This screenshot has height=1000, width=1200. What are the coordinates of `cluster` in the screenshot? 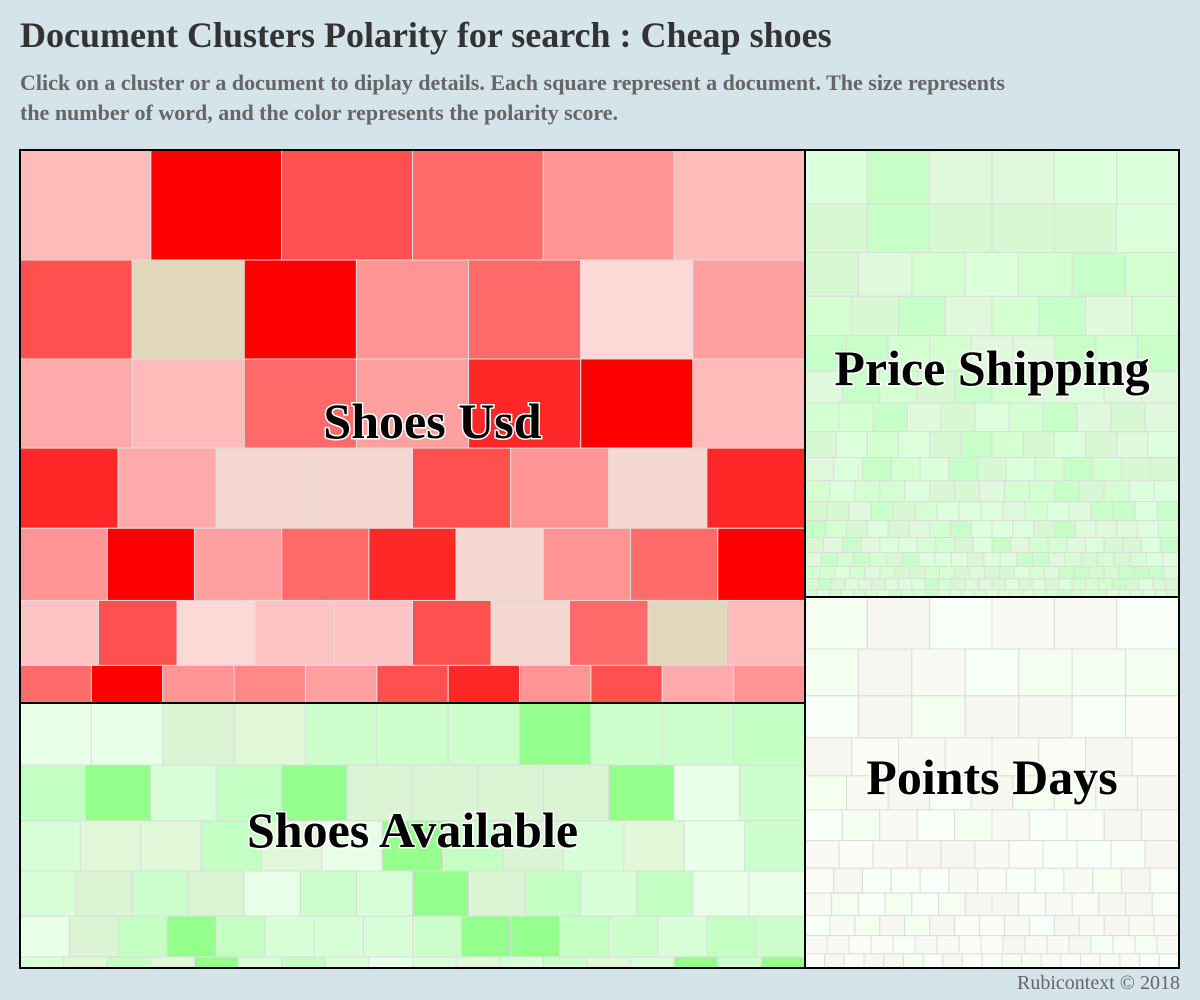 It's located at (992, 782).